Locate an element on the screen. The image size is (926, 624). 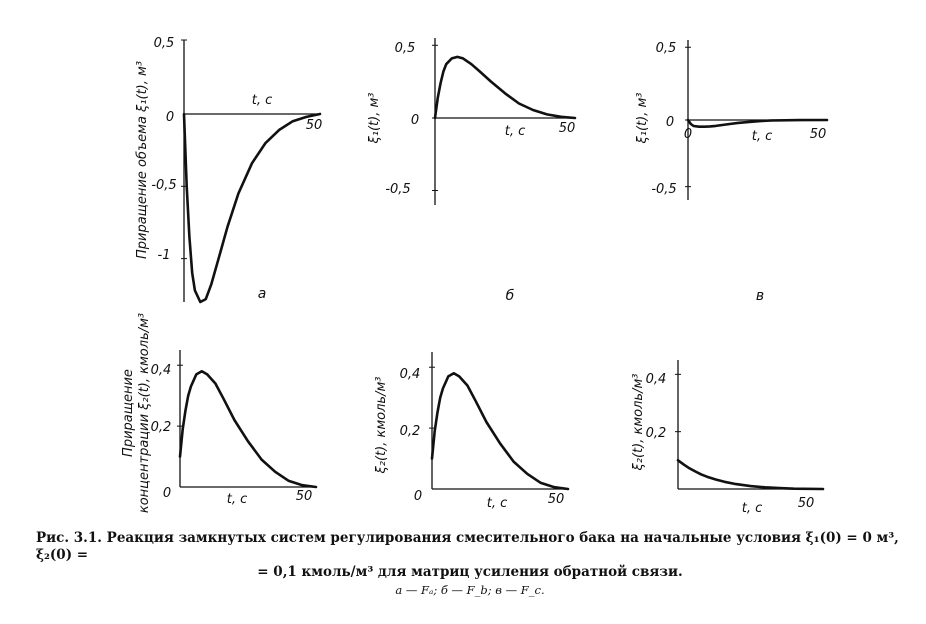
chart-1-panel-label: а is located at coordinates (262, 294).